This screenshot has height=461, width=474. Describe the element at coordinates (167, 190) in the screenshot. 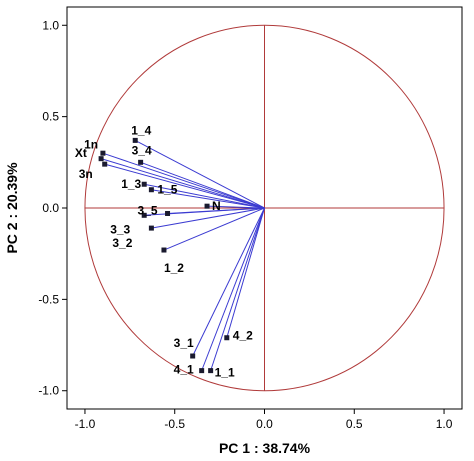

I see `point-label-1_5: 1_5` at that location.